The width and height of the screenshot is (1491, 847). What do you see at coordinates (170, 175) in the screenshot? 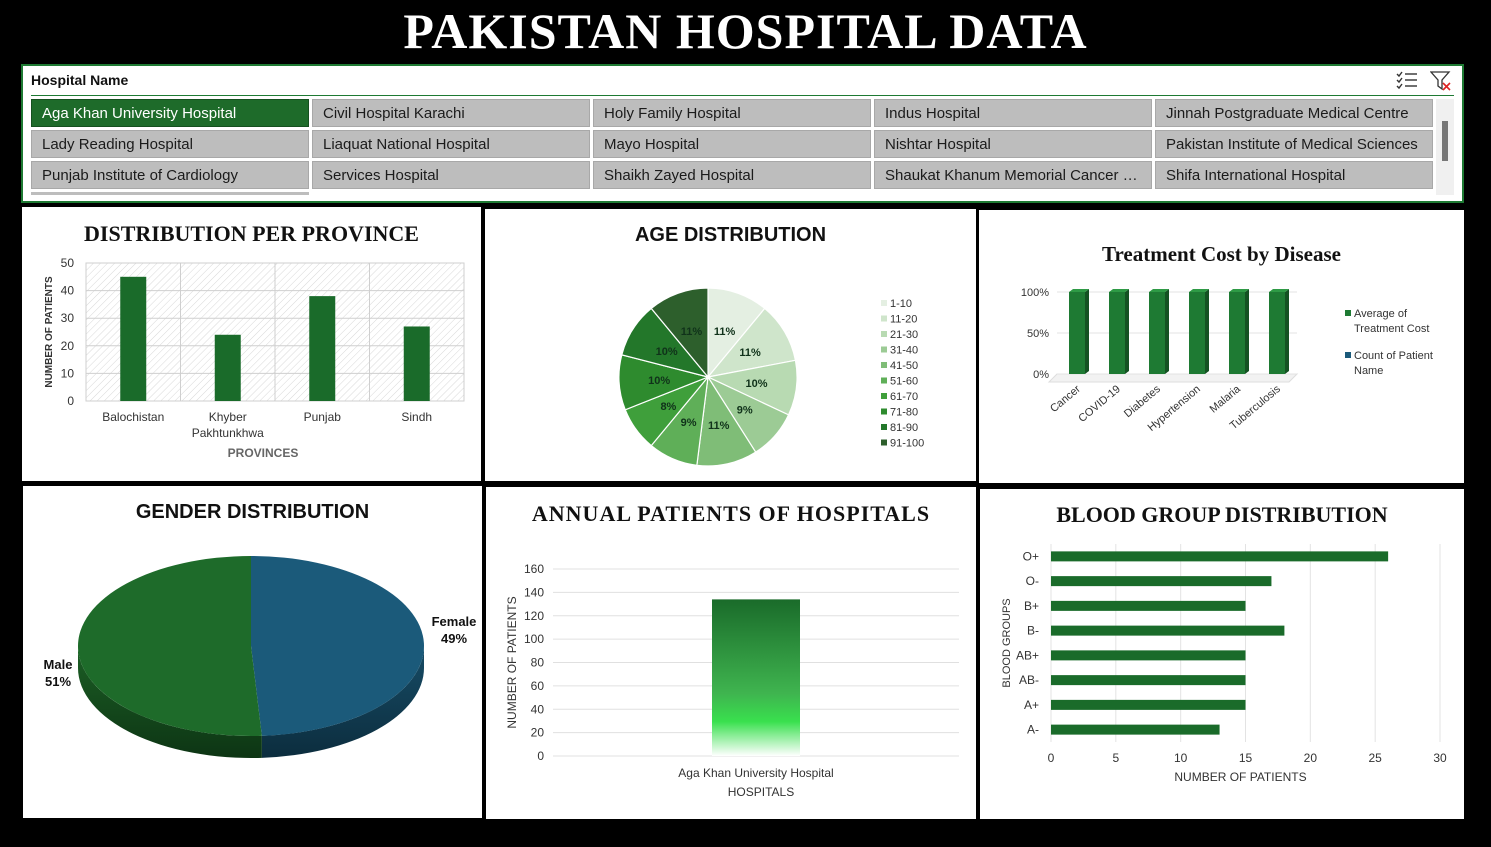
I see `slicer-item-punjab-institute-of-cardiology: Punjab Institute of Cardiology` at bounding box center [170, 175].